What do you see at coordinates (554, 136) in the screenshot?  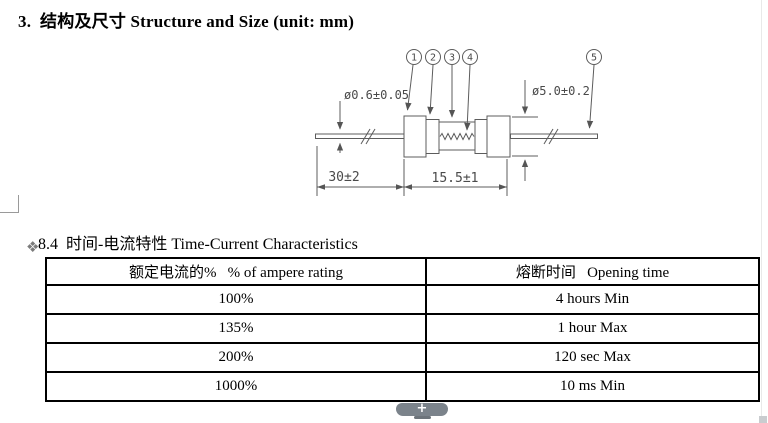 I see `lead-wire-right` at bounding box center [554, 136].